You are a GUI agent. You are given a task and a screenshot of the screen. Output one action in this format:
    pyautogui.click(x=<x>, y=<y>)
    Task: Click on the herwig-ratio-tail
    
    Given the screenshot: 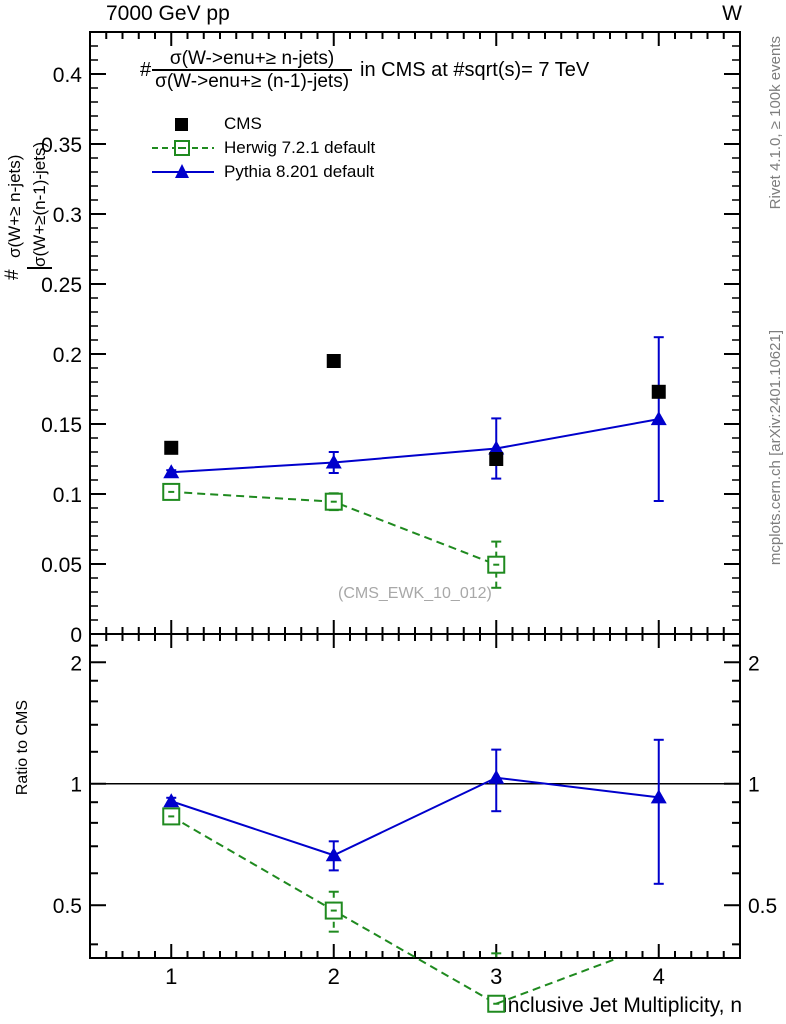 What is the action you would take?
    pyautogui.click(x=557, y=981)
    